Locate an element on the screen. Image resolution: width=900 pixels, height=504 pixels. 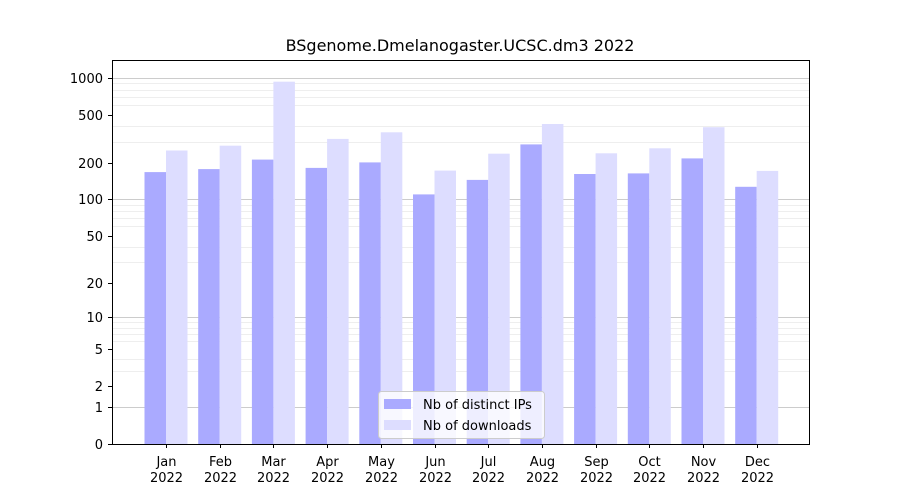
y-tick-label: 20 is located at coordinates (94, 284).